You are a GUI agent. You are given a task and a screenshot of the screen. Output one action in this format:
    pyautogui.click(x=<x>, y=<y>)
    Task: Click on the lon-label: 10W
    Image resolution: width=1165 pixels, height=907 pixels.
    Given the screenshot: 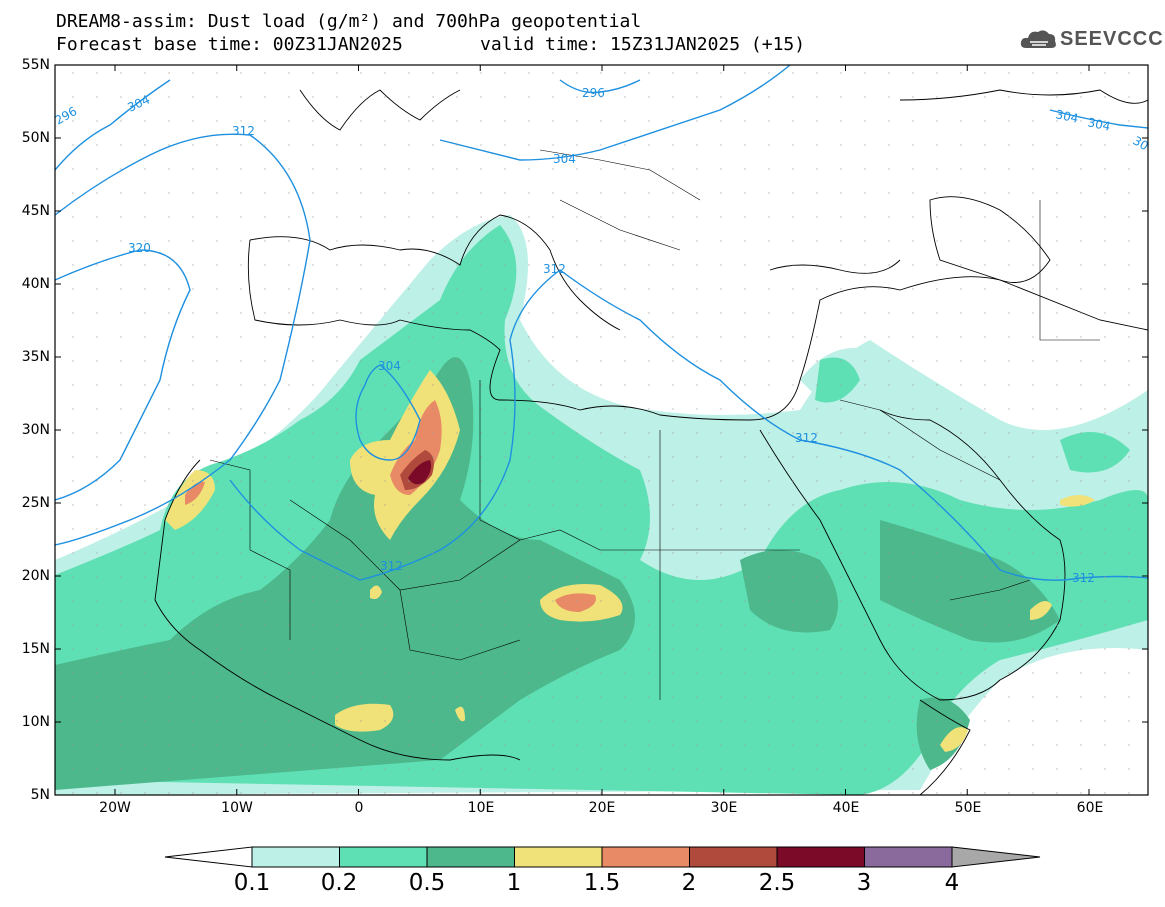 What is the action you would take?
    pyautogui.click(x=237, y=808)
    